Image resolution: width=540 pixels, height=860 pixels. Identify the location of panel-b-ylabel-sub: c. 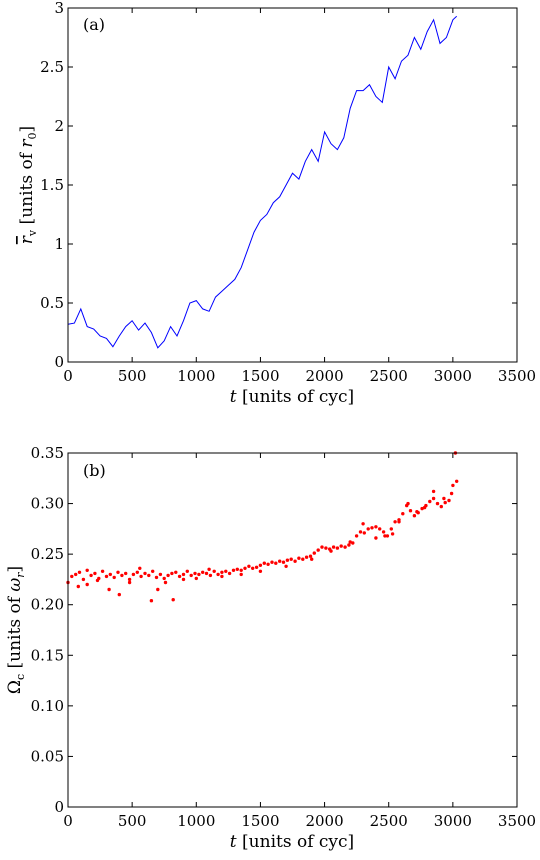
(20, 677).